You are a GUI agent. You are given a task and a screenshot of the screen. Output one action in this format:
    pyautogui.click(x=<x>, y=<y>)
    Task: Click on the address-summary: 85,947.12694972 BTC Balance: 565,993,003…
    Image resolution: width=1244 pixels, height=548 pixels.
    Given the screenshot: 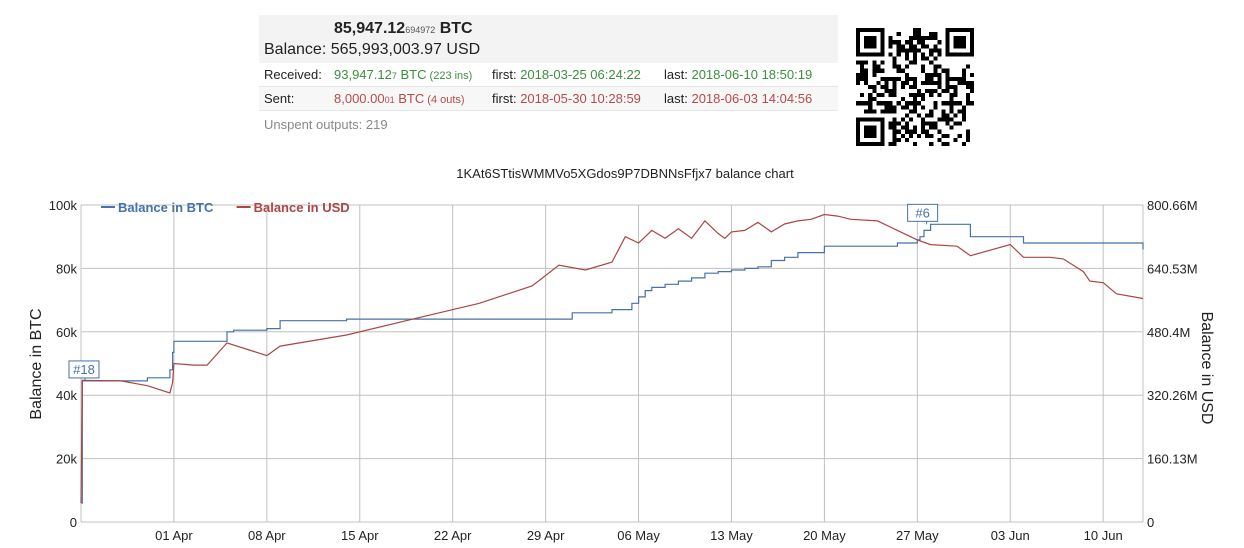 What is the action you would take?
    pyautogui.click(x=548, y=76)
    